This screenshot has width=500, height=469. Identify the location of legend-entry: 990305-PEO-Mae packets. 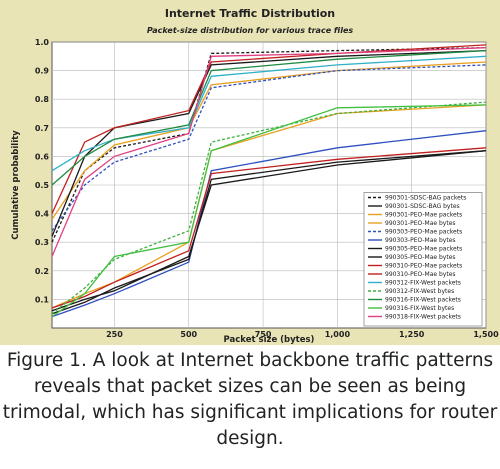
(423, 249).